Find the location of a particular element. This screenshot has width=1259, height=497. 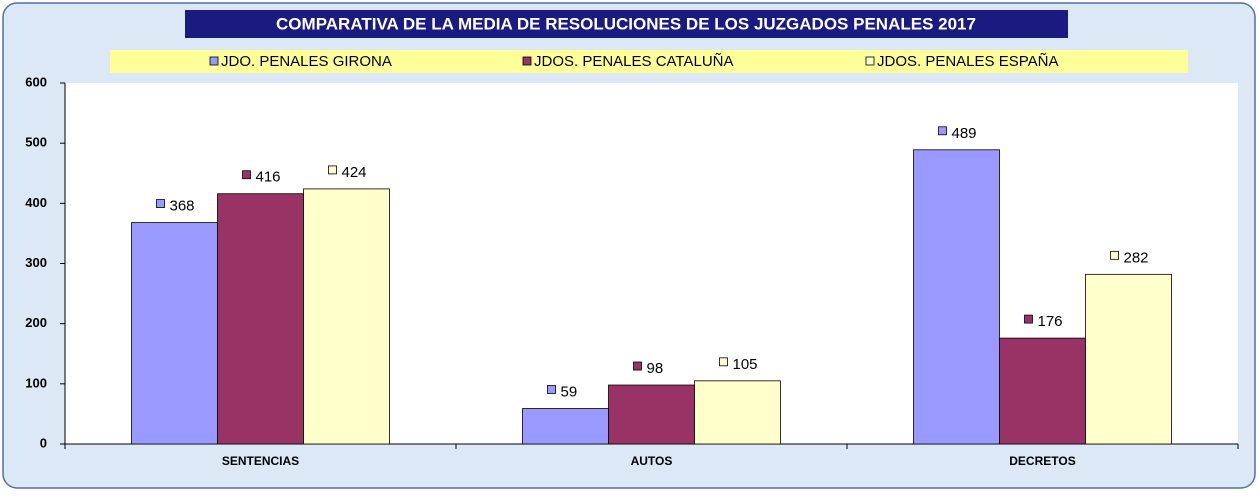

legend-label: JDOS. PENALES ESPAÑA is located at coordinates (967, 61).